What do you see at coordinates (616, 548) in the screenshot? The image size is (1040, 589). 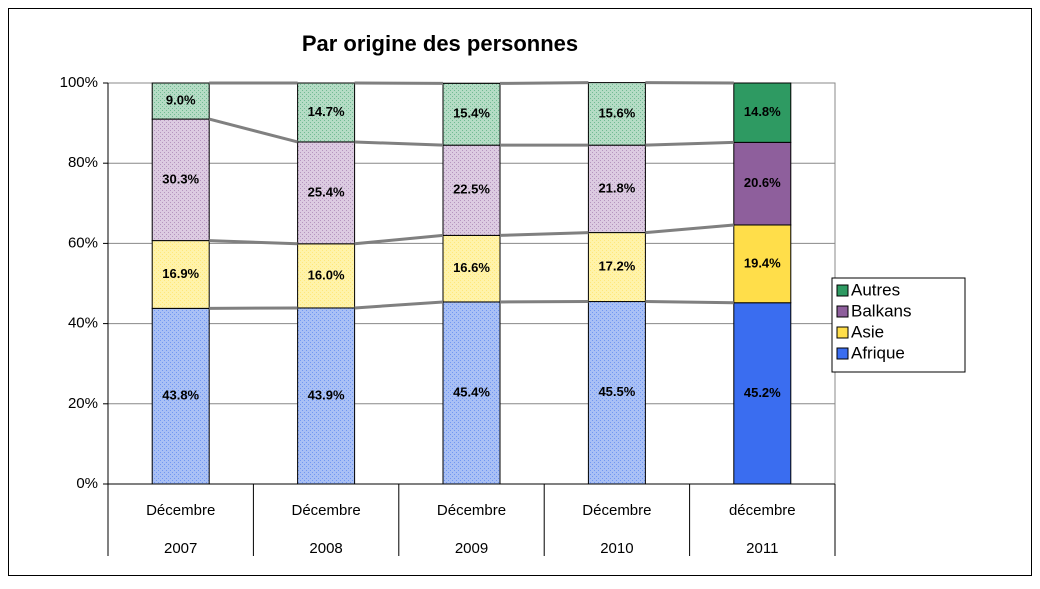 I see `x-tick-label: 2010` at bounding box center [616, 548].